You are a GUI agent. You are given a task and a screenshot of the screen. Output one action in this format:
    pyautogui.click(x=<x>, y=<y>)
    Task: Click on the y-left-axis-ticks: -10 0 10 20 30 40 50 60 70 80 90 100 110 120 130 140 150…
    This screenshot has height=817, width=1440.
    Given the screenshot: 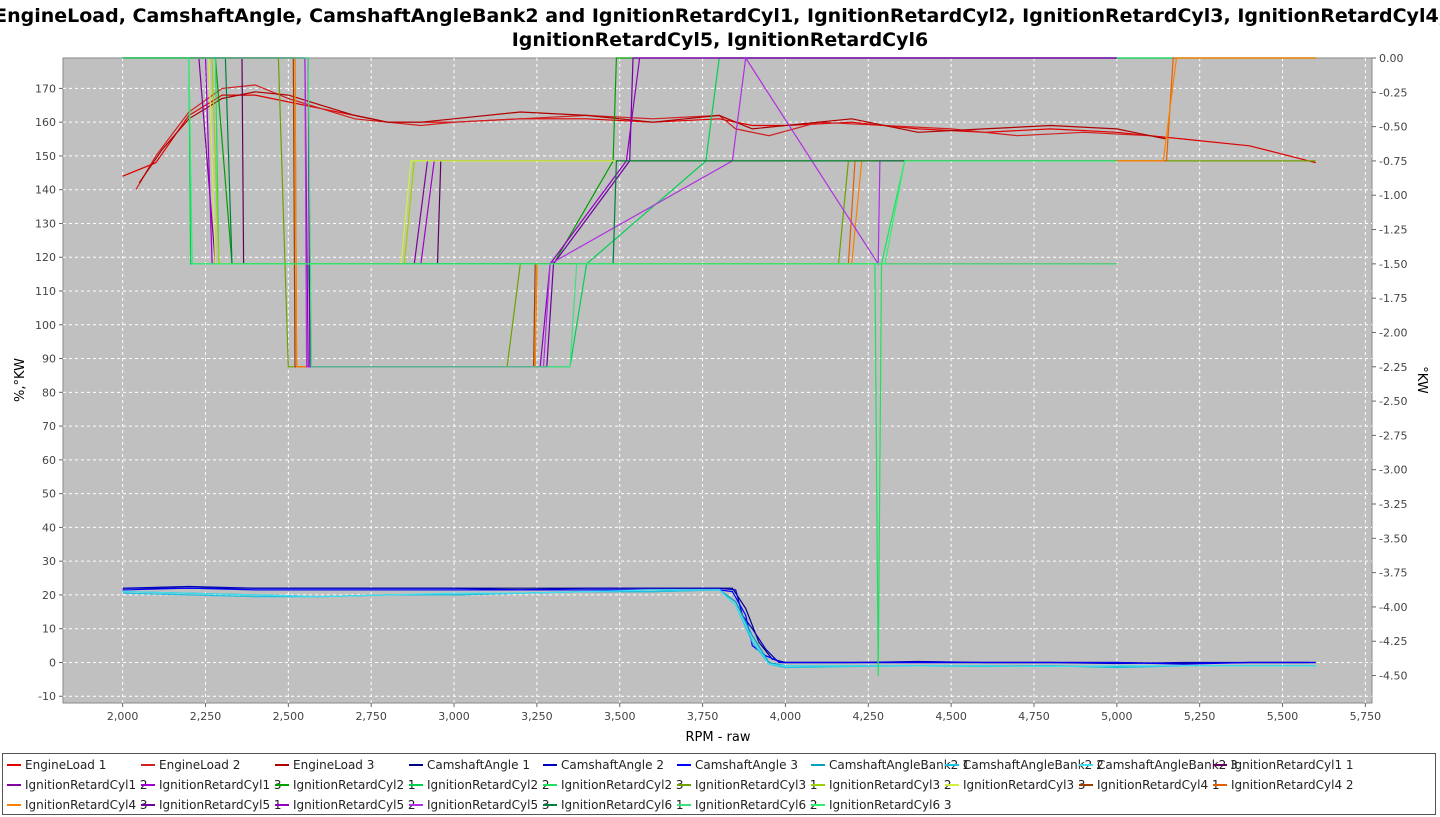 What is the action you would take?
    pyautogui.click(x=49, y=392)
    